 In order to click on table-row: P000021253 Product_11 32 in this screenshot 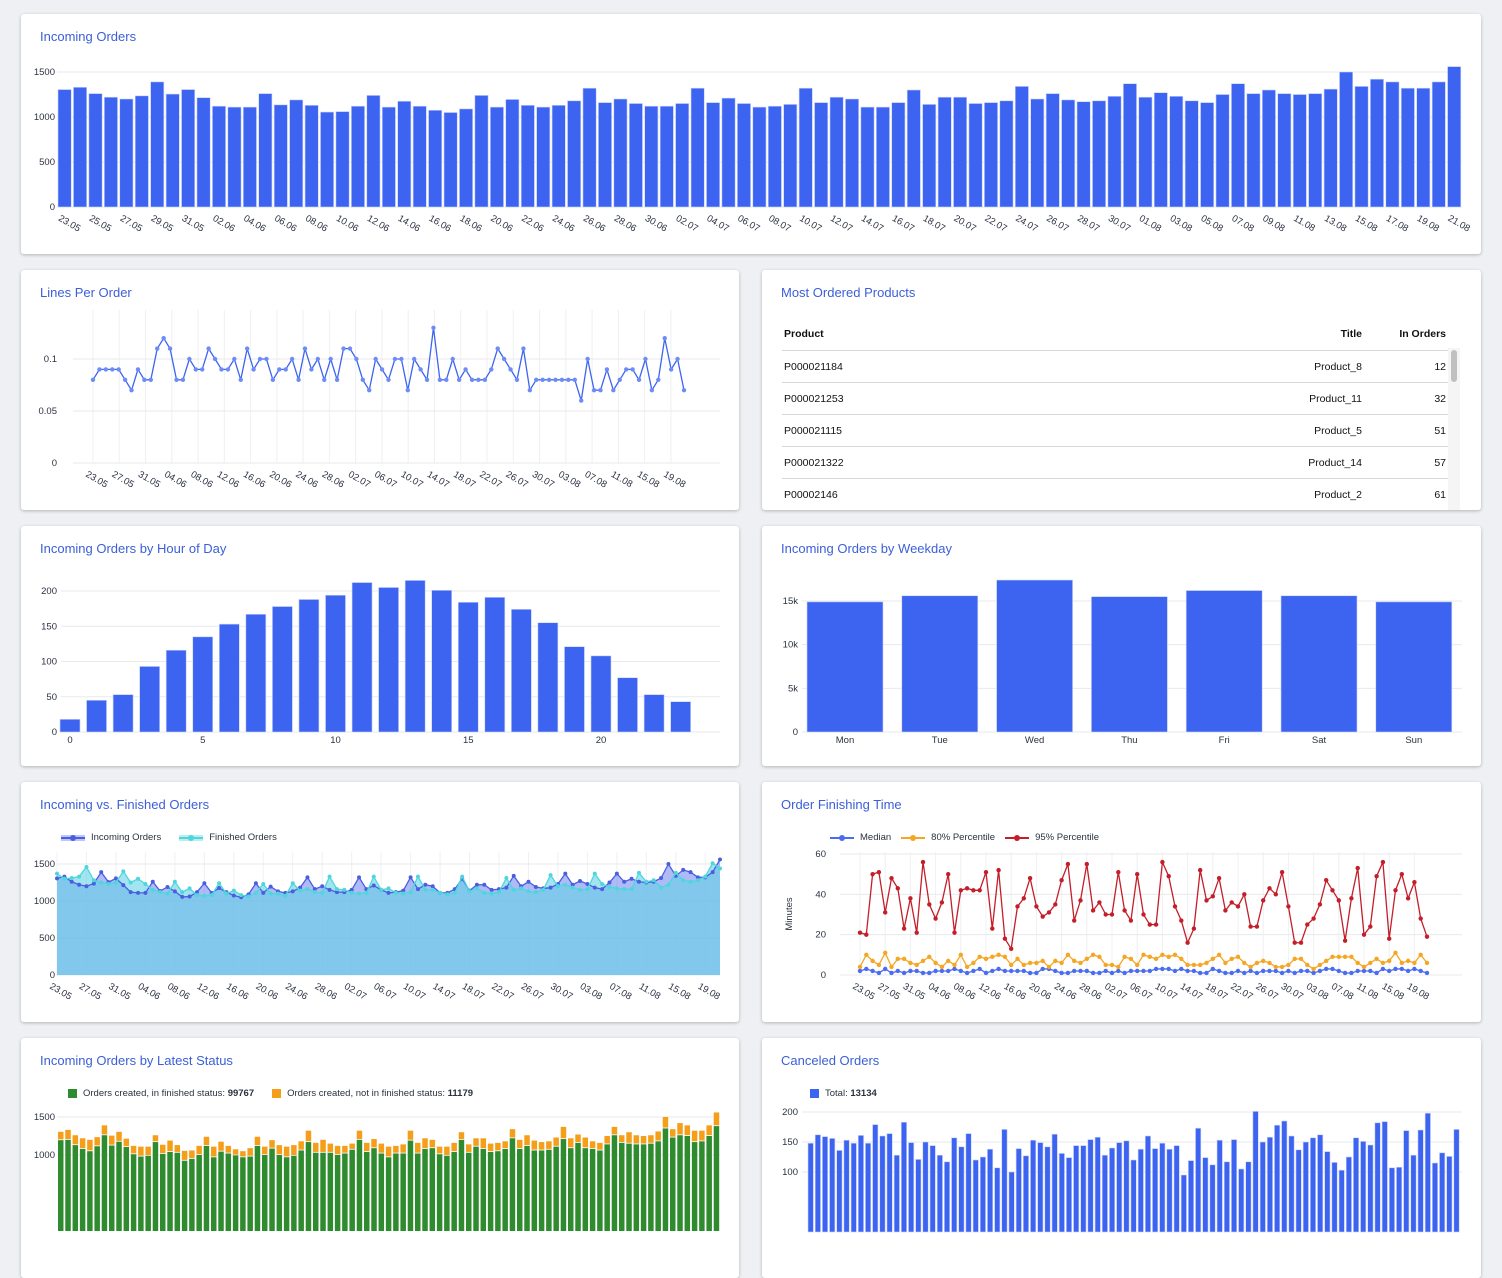, I will do `click(1115, 398)`.